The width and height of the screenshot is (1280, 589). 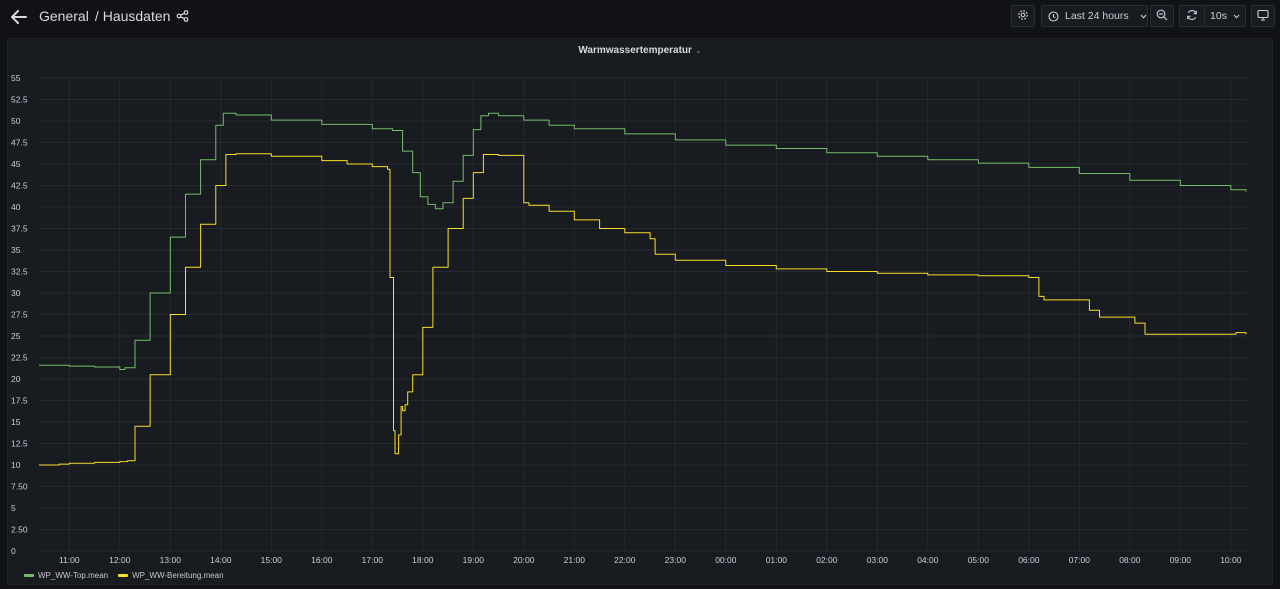 I want to click on y-tick-label: 12.5, so click(x=19, y=444).